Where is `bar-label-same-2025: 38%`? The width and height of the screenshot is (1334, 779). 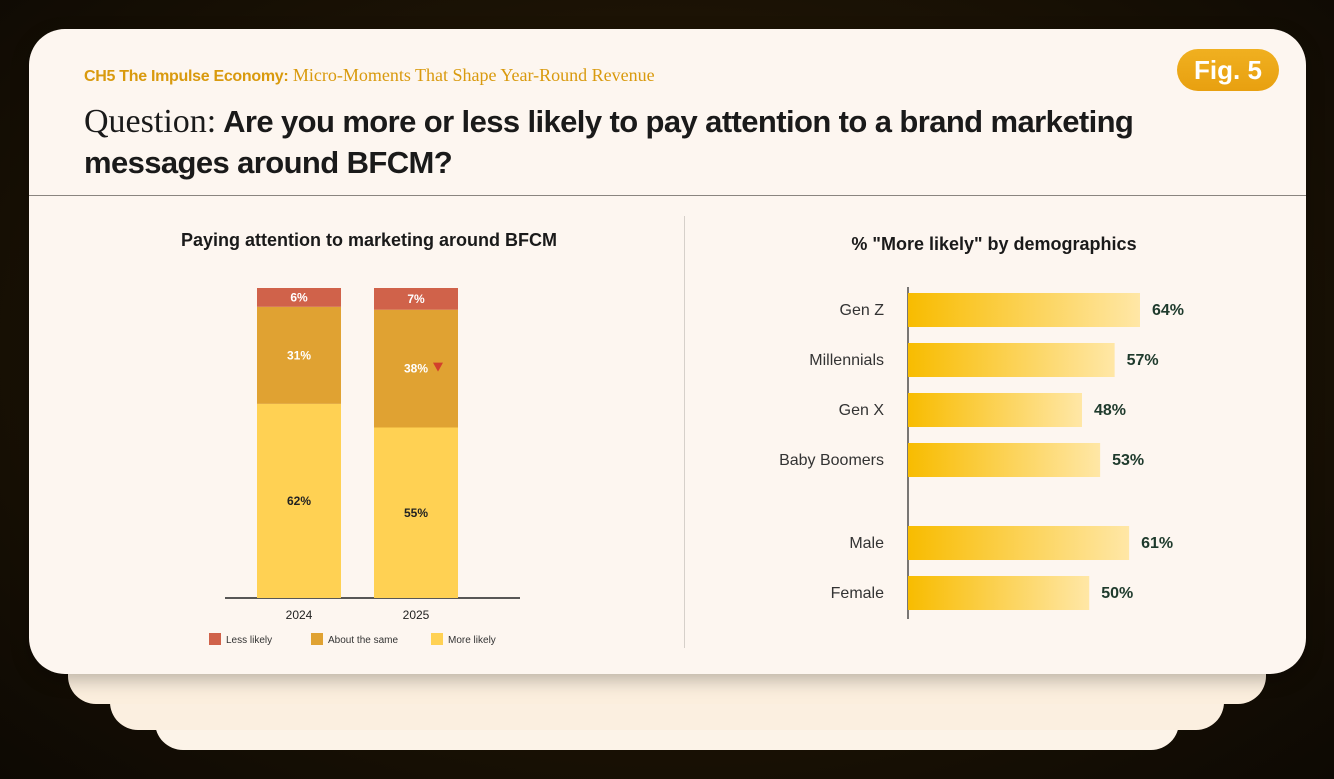 bar-label-same-2025: 38% is located at coordinates (416, 369).